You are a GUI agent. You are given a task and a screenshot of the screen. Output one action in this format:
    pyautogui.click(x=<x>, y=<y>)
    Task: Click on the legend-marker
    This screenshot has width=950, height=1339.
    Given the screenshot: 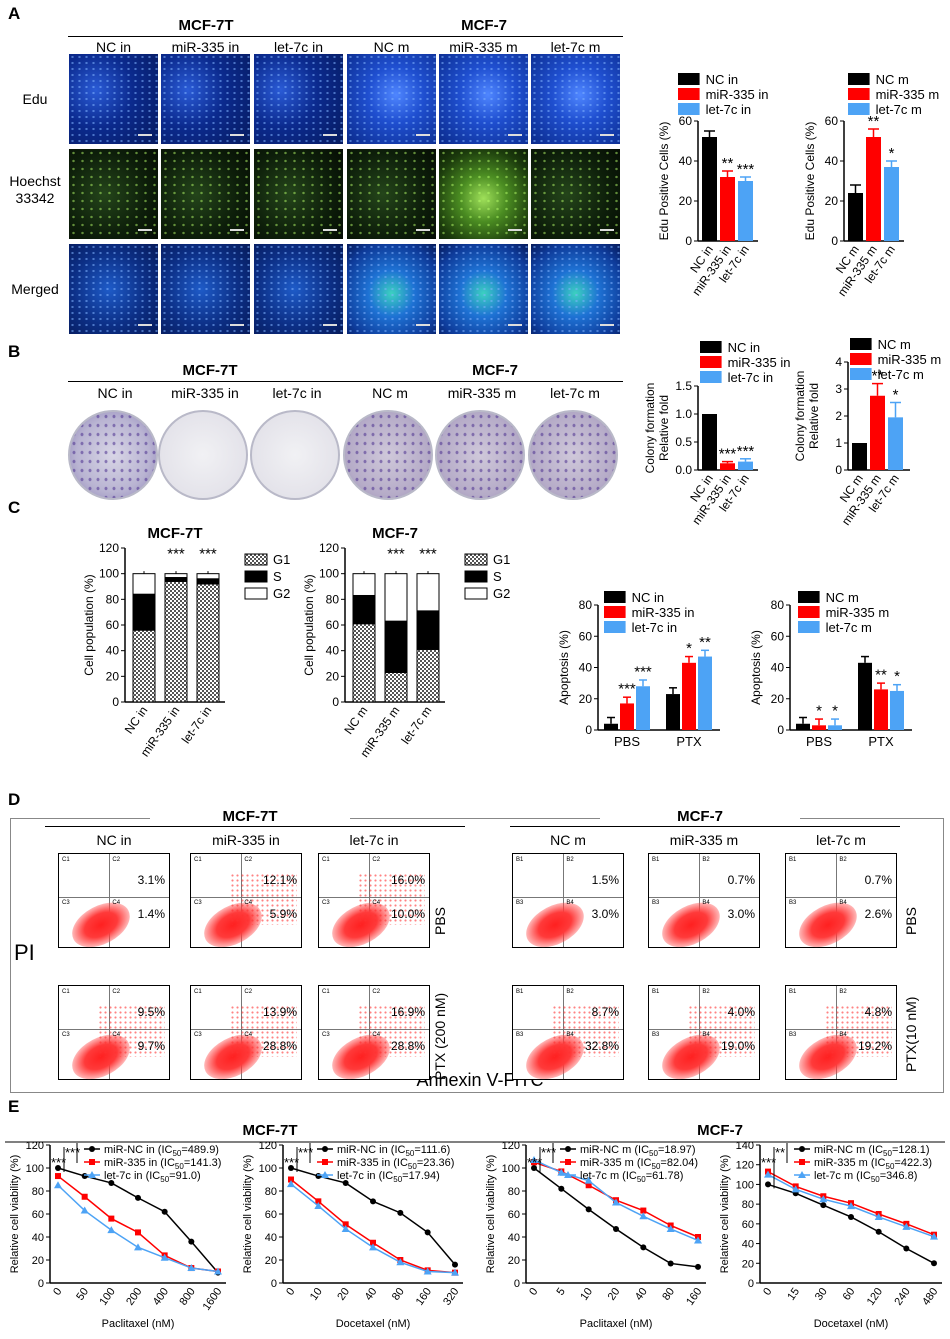 What is the action you would take?
    pyautogui.click(x=325, y=1149)
    